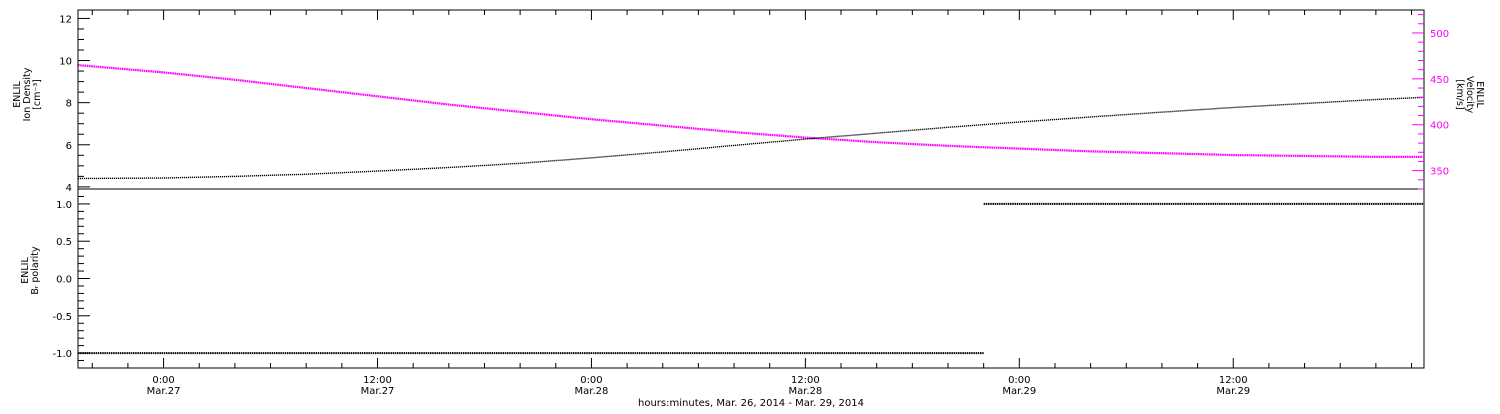  What do you see at coordinates (64, 242) in the screenshot?
I see `polarity-tick-label: 0.5` at bounding box center [64, 242].